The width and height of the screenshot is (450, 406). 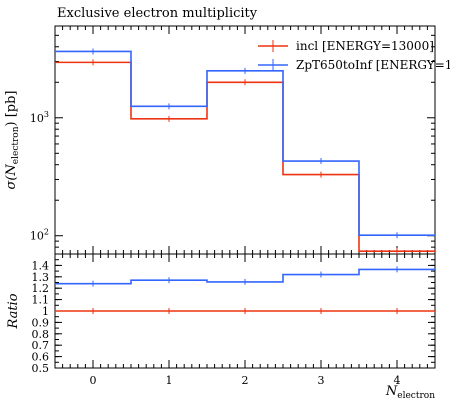 I want to click on main-y-tick-label: 10³, so click(x=39, y=117).